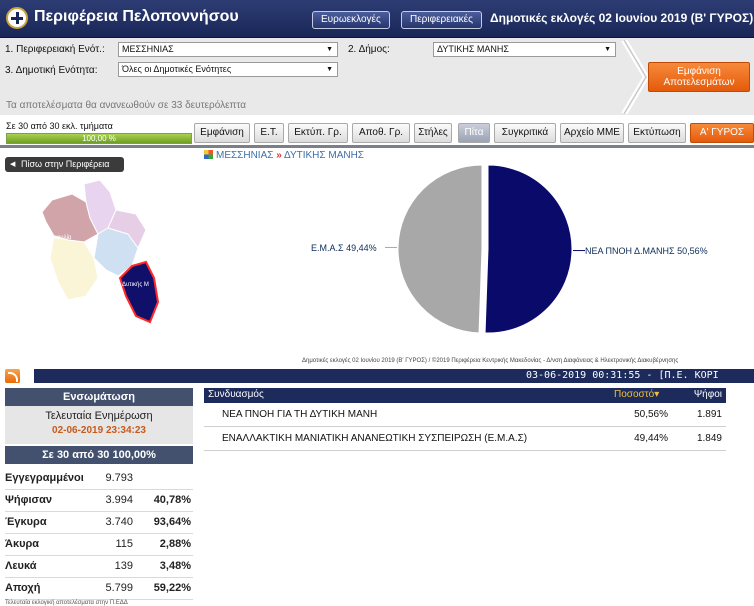 This screenshot has width=754, height=606. What do you see at coordinates (433, 133) in the screenshot?
I see `columns-chart-button: Στήλες` at bounding box center [433, 133].